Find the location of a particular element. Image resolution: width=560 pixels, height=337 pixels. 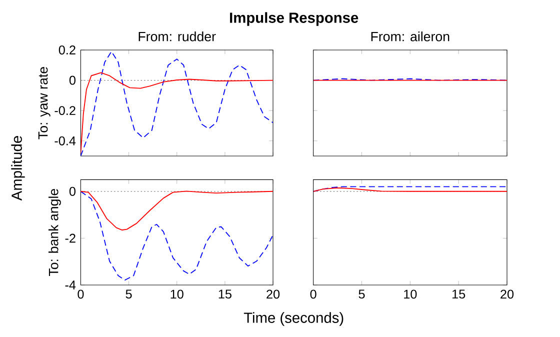

text: Amplitude is located at coordinates (18, 168).